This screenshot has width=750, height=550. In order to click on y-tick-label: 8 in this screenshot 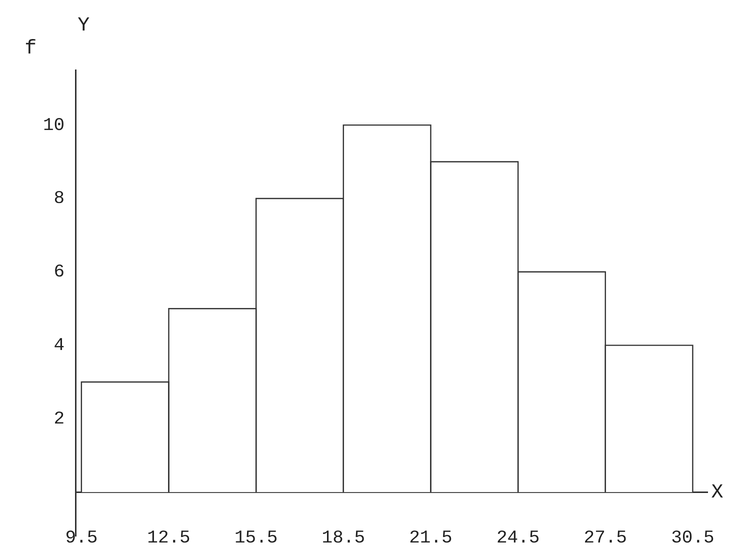, I will do `click(59, 199)`.